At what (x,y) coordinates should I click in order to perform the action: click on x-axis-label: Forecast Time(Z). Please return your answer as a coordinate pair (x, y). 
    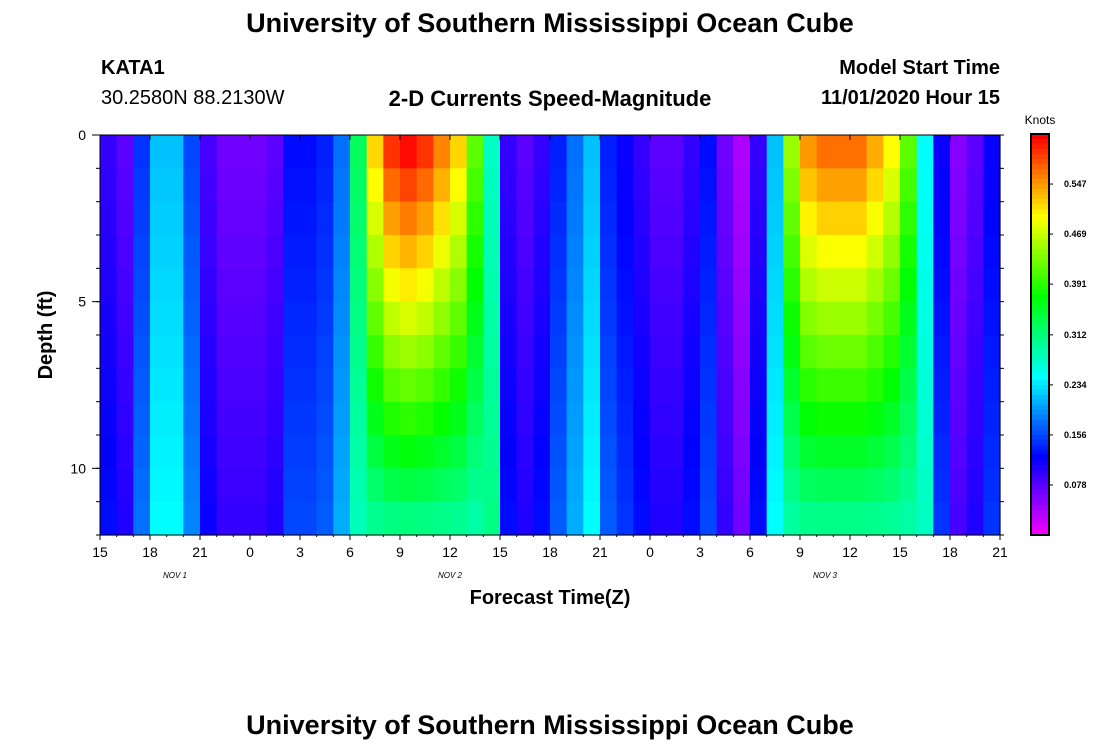
    Looking at the image, I should click on (550, 598).